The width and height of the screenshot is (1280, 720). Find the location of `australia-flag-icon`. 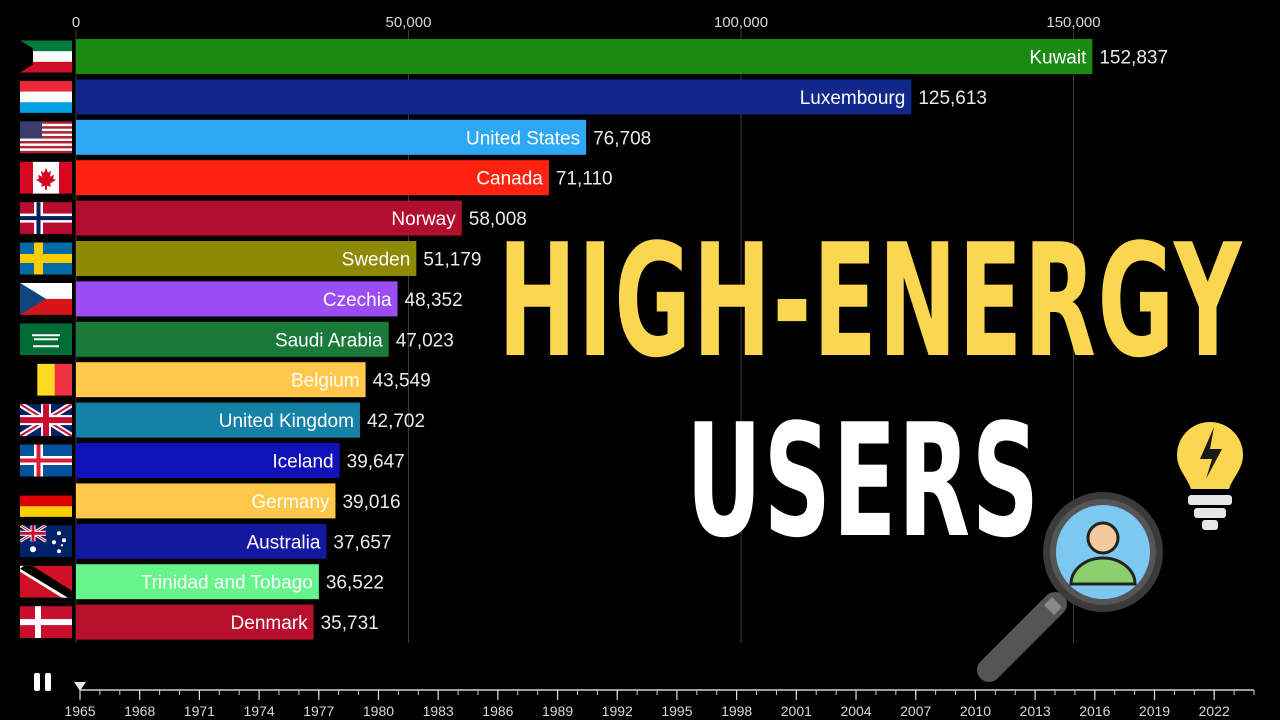

australia-flag-icon is located at coordinates (46, 541).